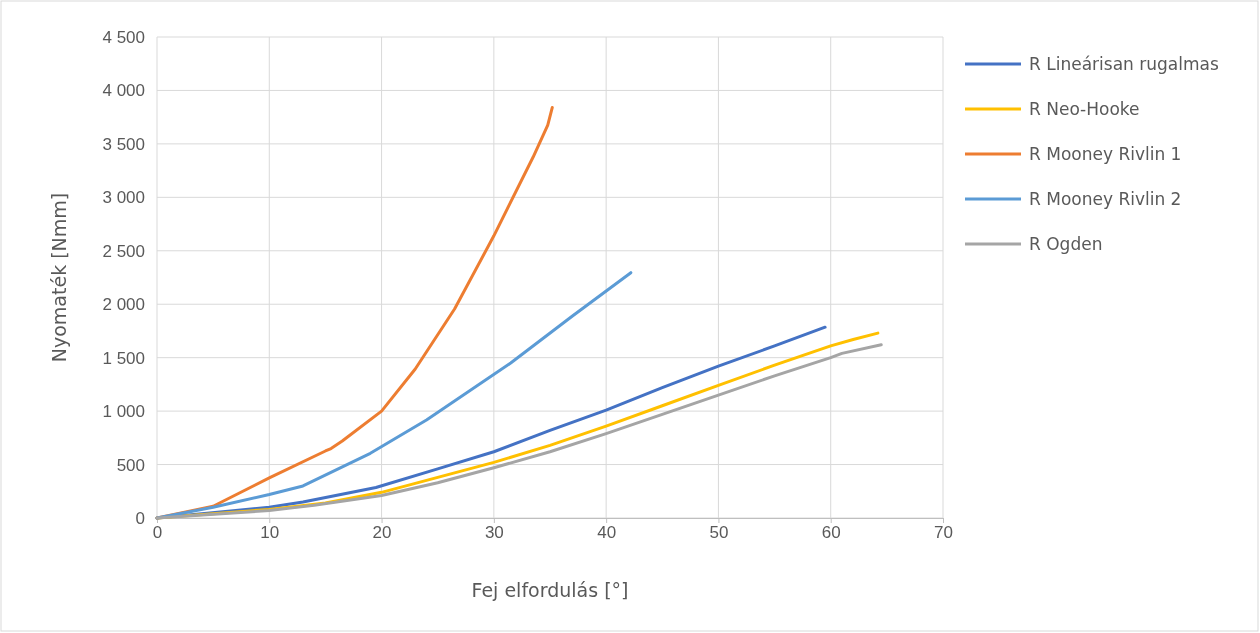 The height and width of the screenshot is (633, 1260). I want to click on y-tick-label: 3 500, so click(123, 144).